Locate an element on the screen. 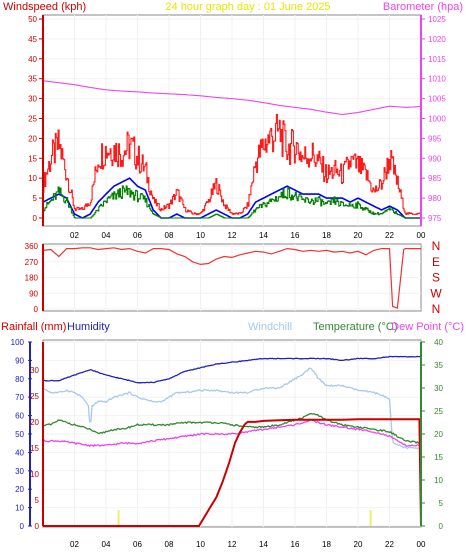 This screenshot has height=560, width=466. humidity-tick-label: 20 is located at coordinates (19, 489).